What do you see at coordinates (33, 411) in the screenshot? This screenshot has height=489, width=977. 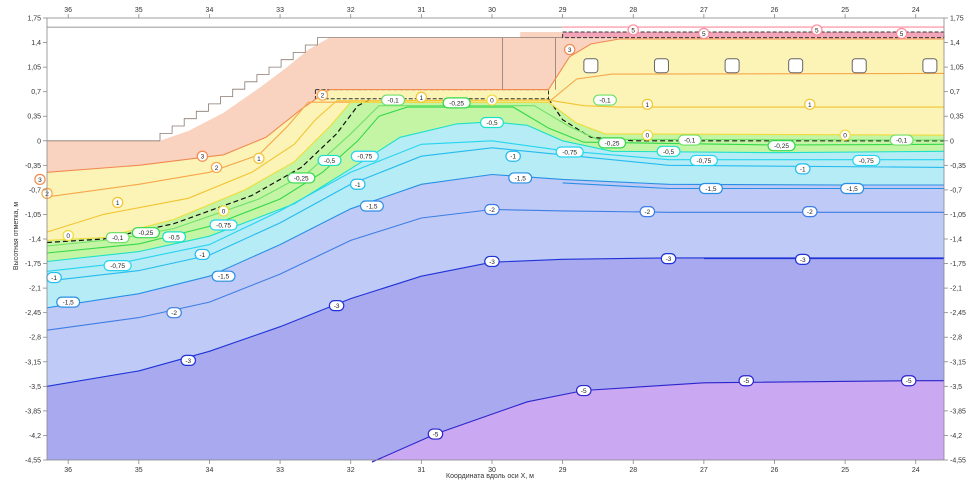 I see `y-tick-label-left: -3,85` at bounding box center [33, 411].